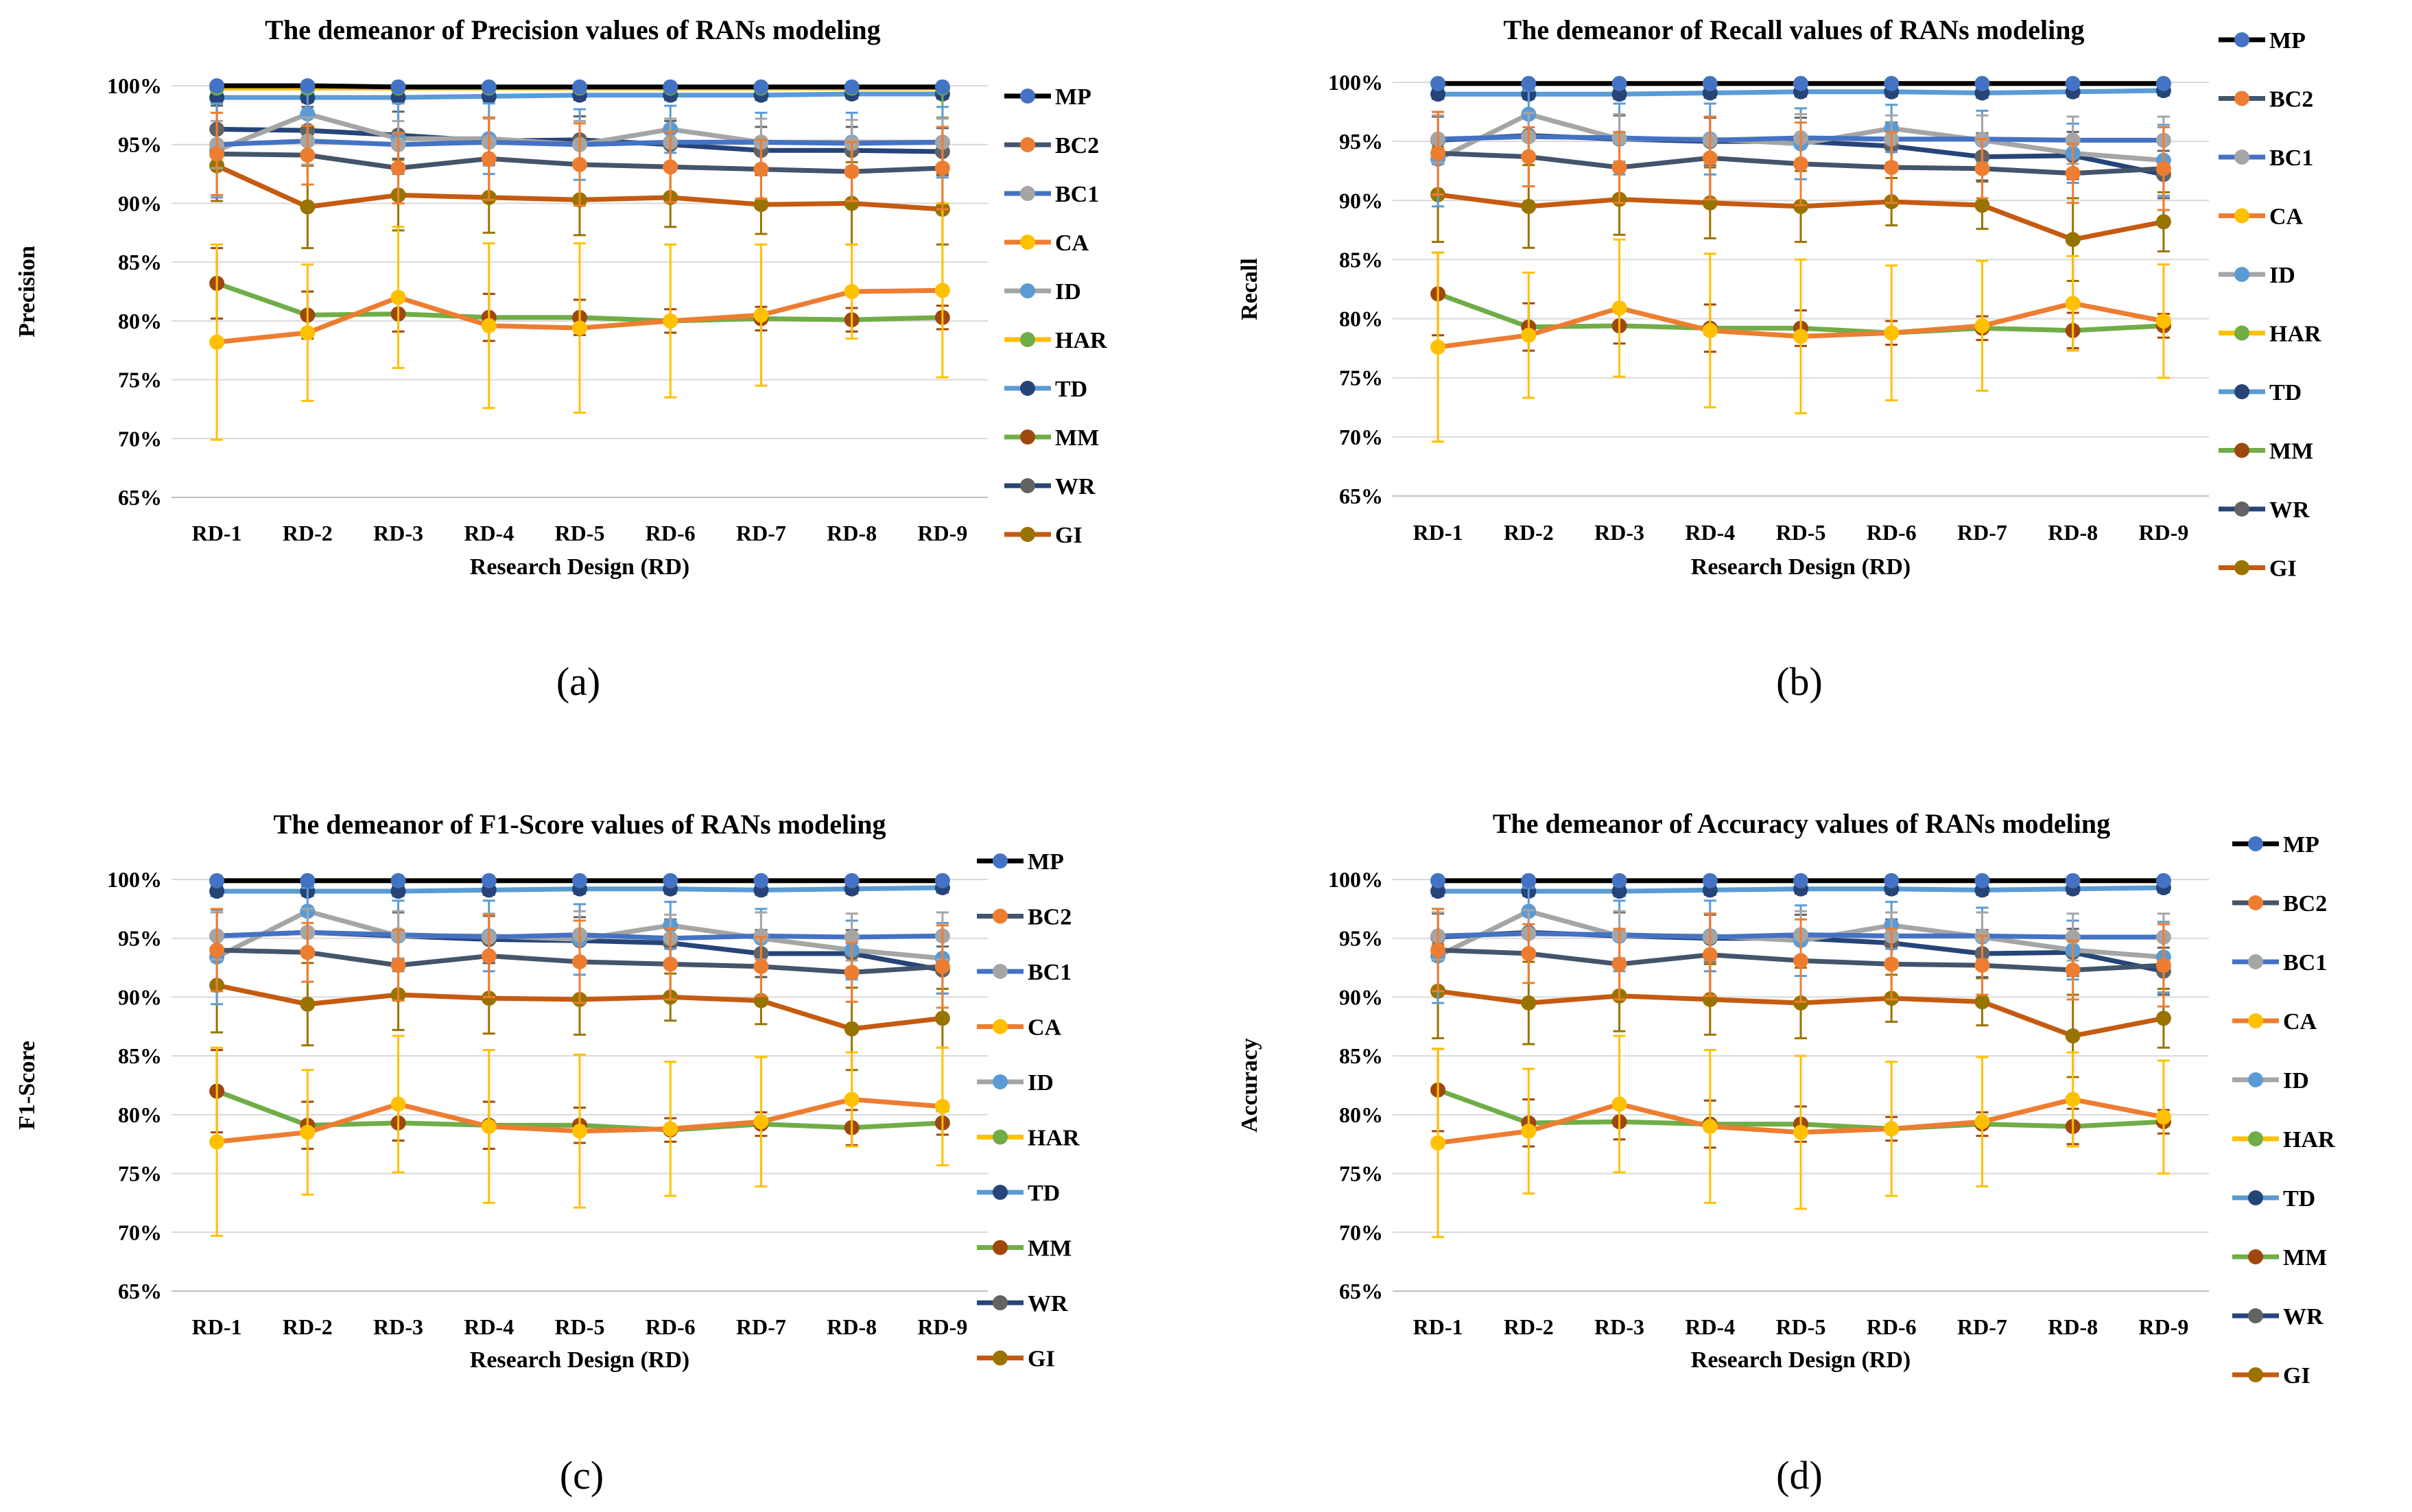 This screenshot has width=2412, height=1512. Describe the element at coordinates (2283, 569) in the screenshot. I see `legend-label: GI` at that location.